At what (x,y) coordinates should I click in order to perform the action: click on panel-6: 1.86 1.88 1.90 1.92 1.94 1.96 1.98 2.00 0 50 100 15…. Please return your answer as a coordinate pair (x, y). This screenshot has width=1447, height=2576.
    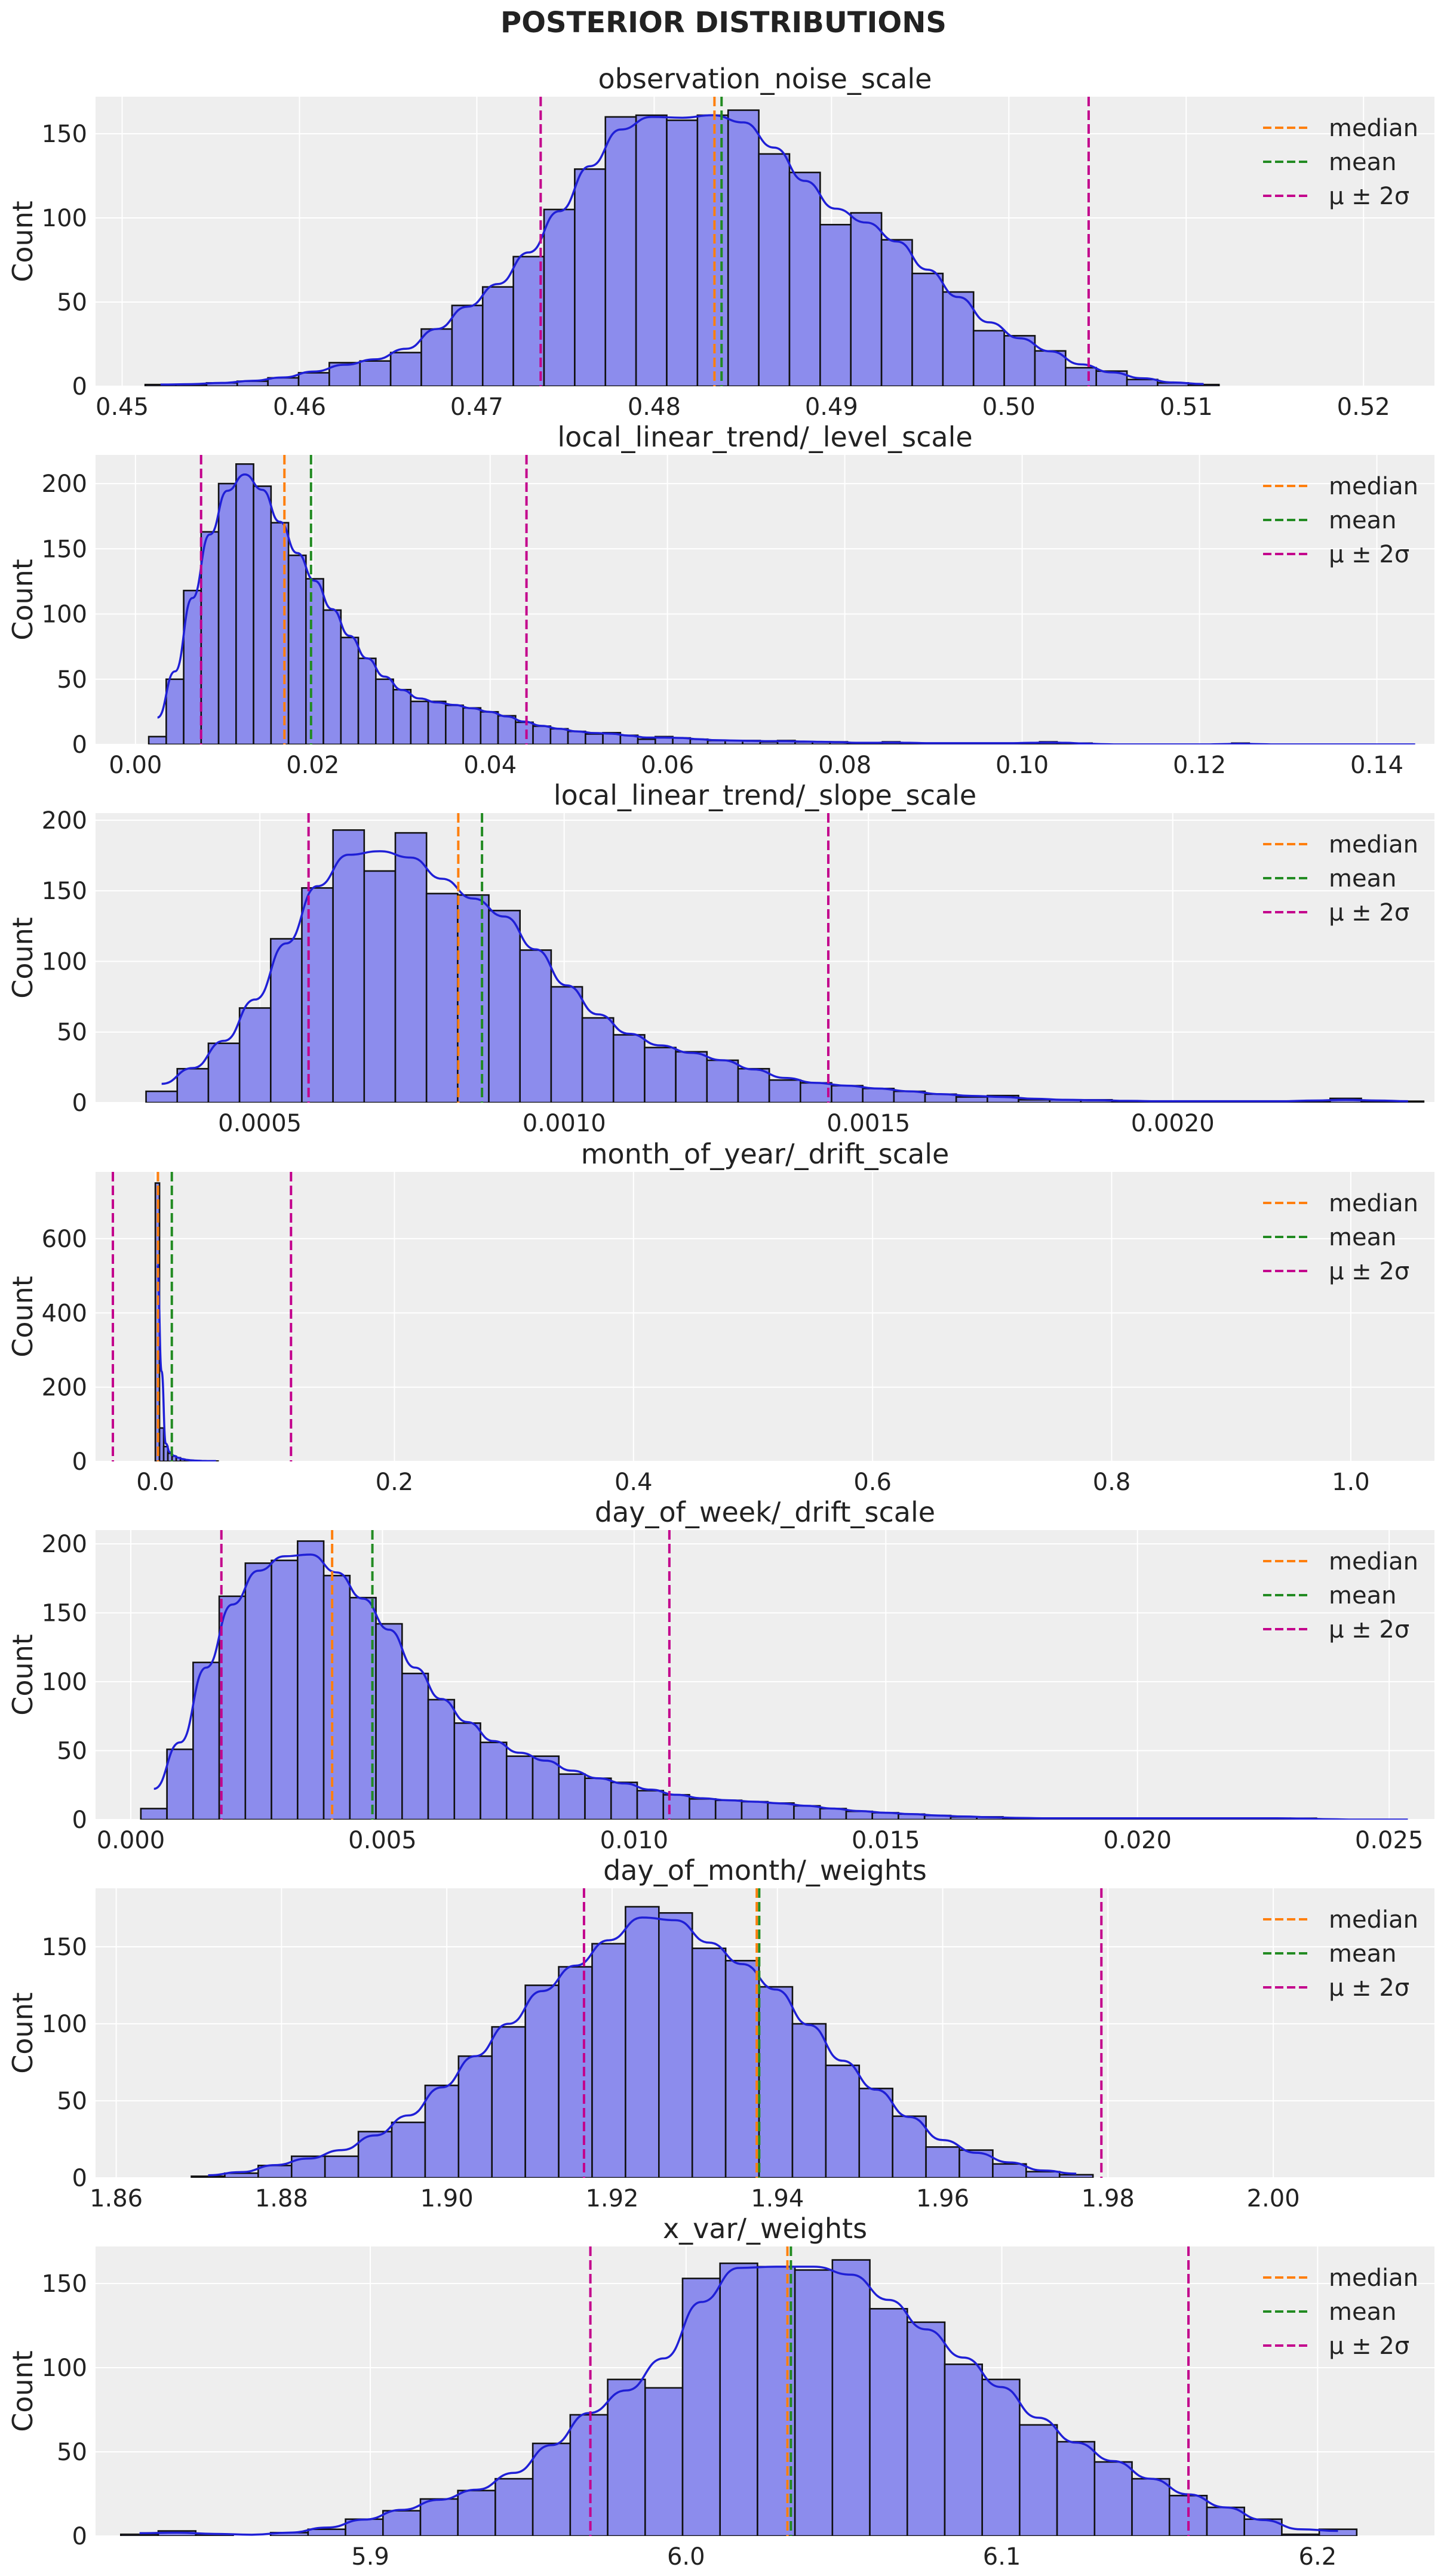
    Looking at the image, I should click on (720, 2033).